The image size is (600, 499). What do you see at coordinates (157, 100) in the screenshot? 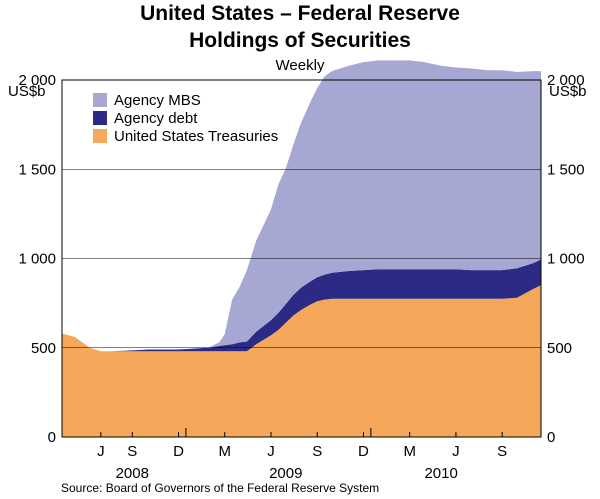
I see `legend-label: Agency MBS` at bounding box center [157, 100].